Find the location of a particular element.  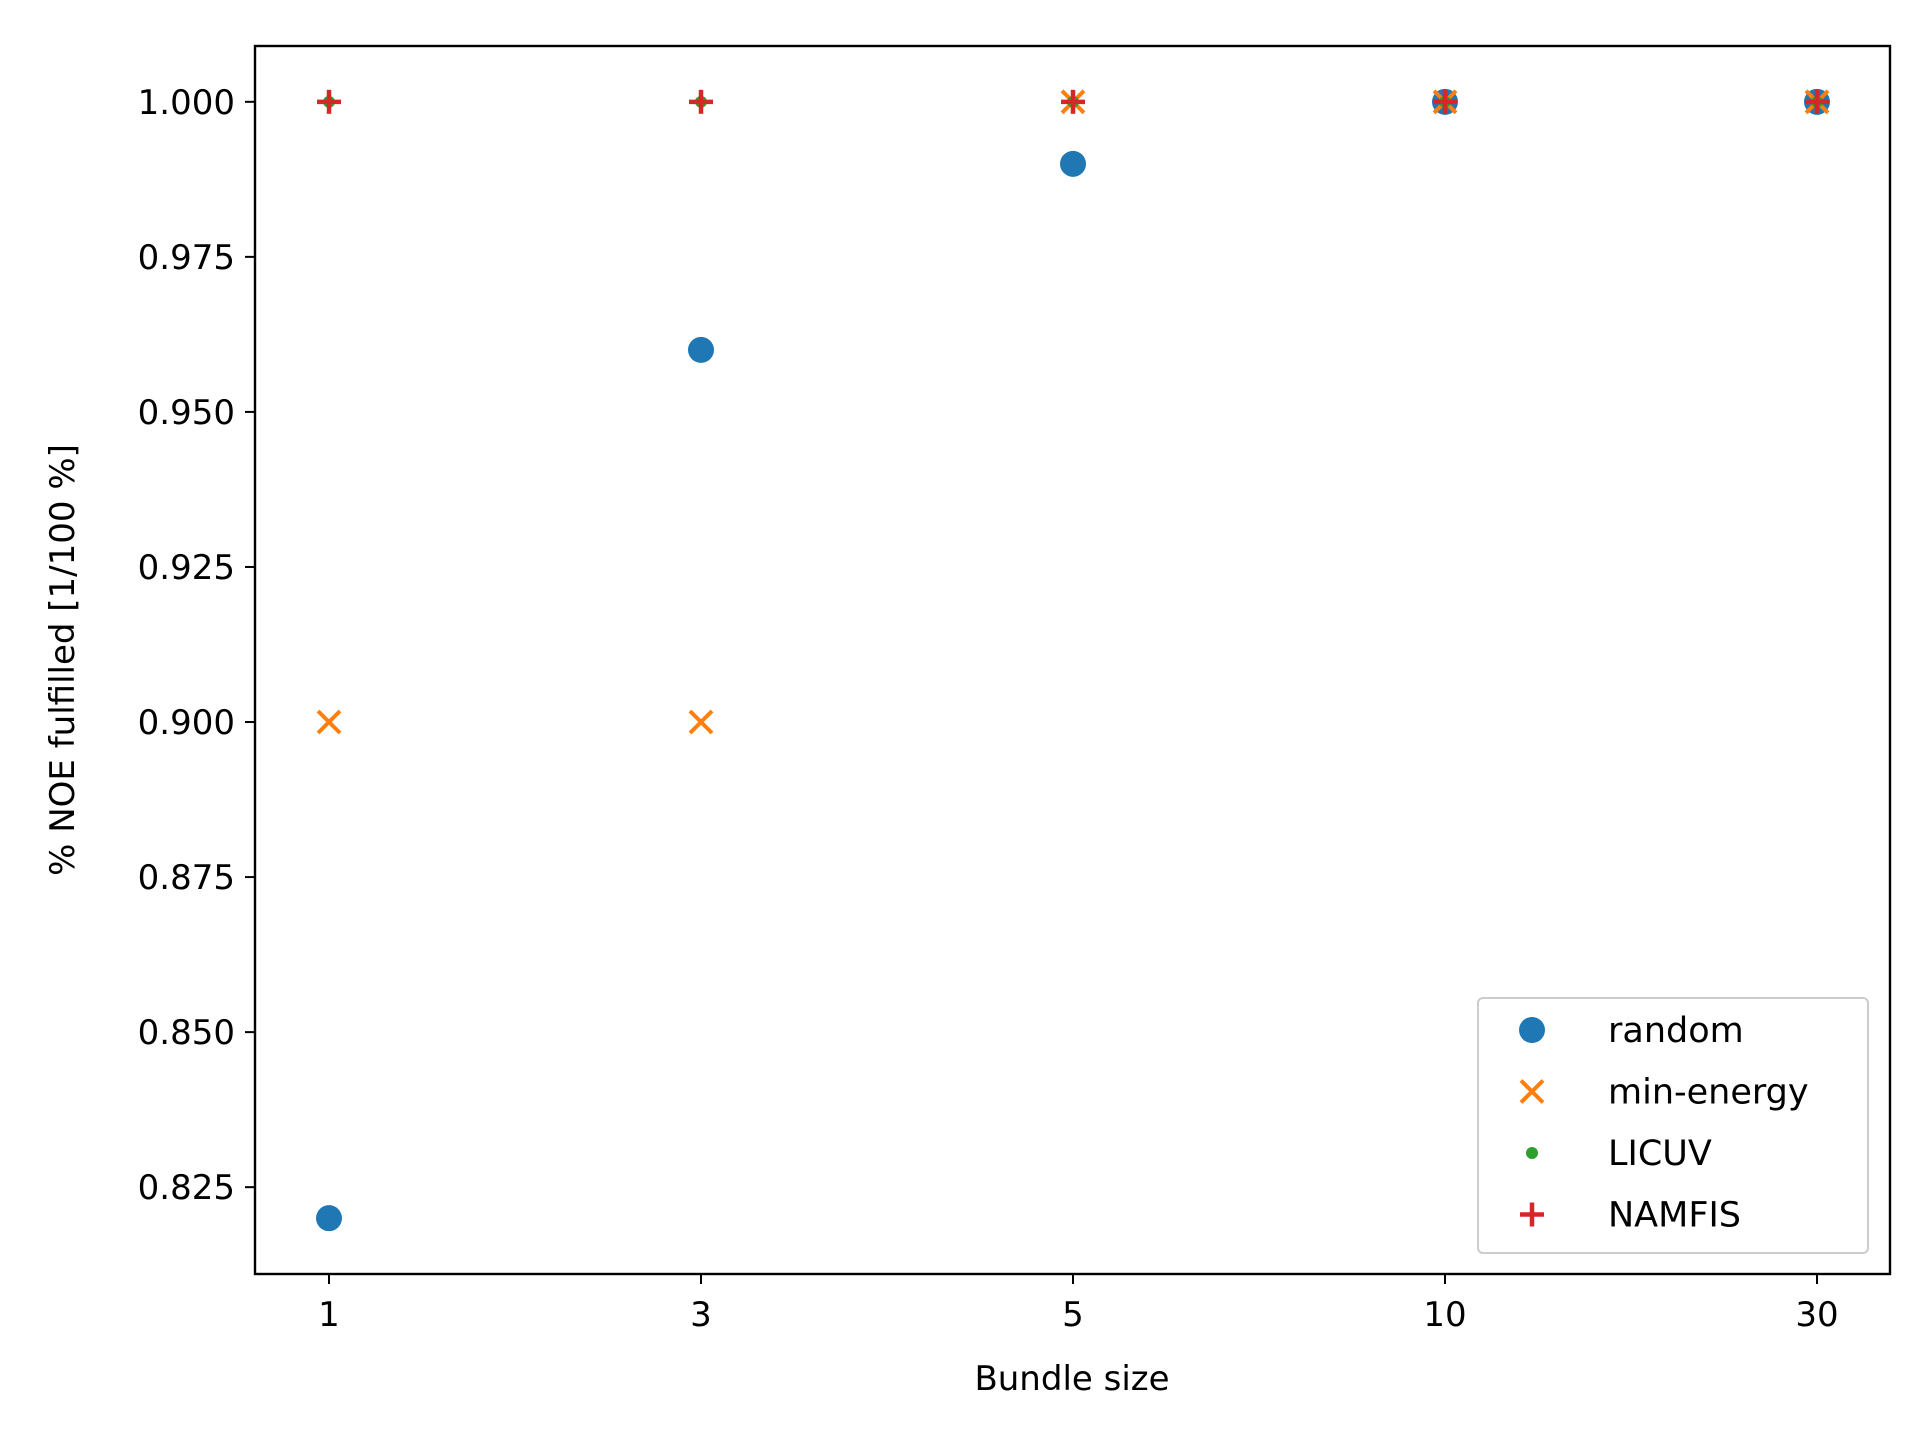

x-tick-label: 5 is located at coordinates (1073, 1315).